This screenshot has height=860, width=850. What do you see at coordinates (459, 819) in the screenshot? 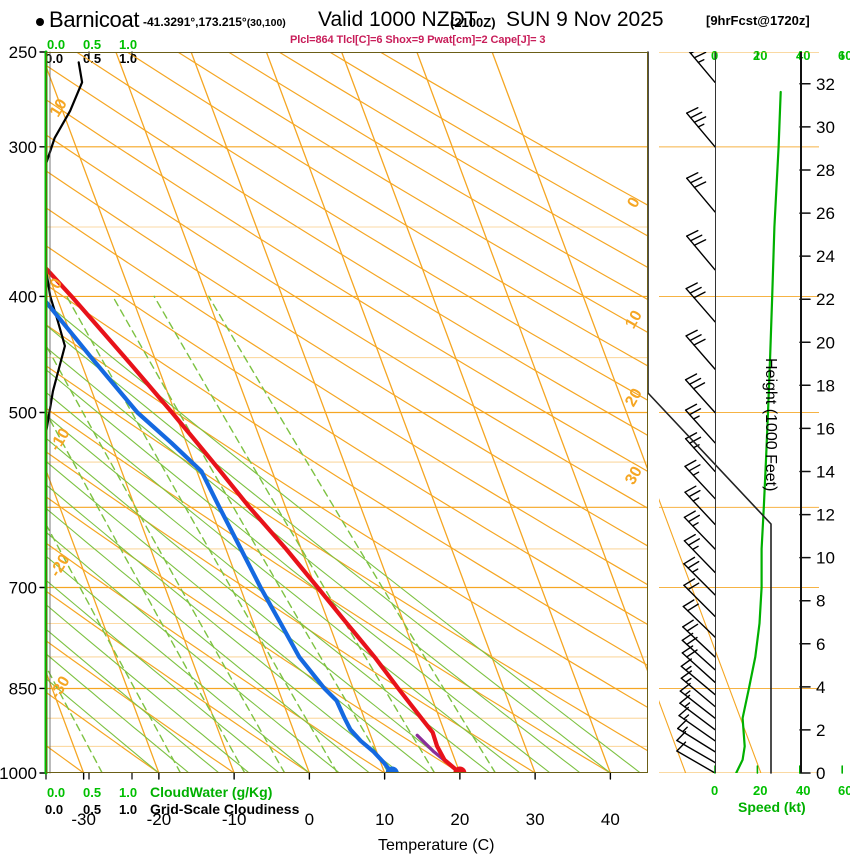
I see `temperature-tick-label-20: 20` at bounding box center [459, 819].